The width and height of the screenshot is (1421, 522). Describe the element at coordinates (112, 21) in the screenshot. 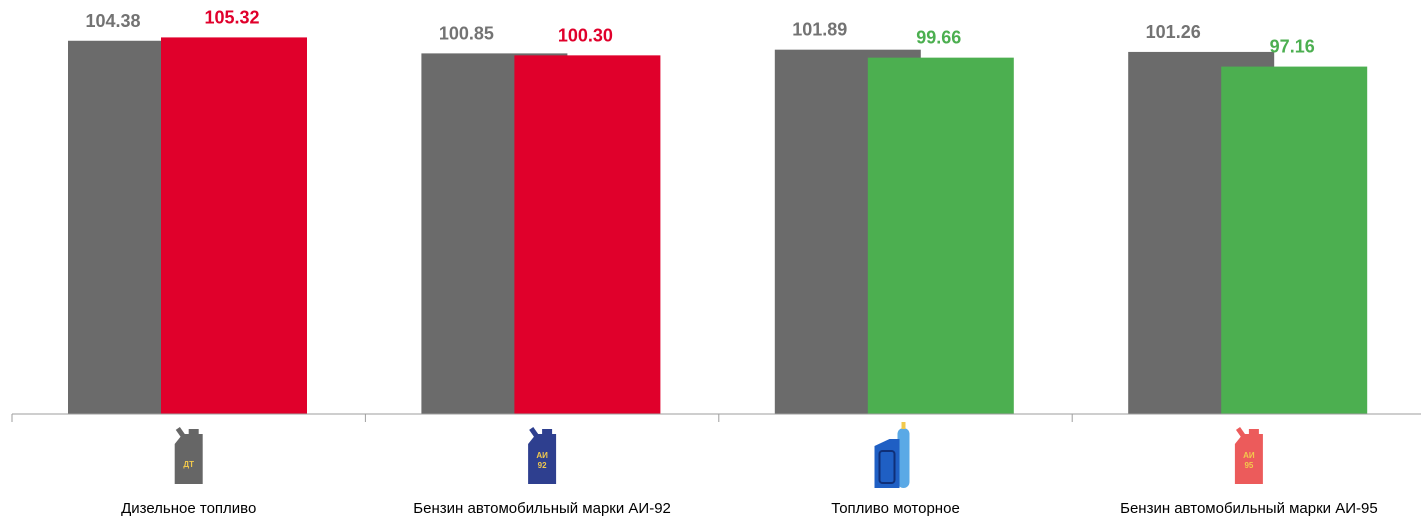

I see `value-label-prev-0: 104.38` at that location.